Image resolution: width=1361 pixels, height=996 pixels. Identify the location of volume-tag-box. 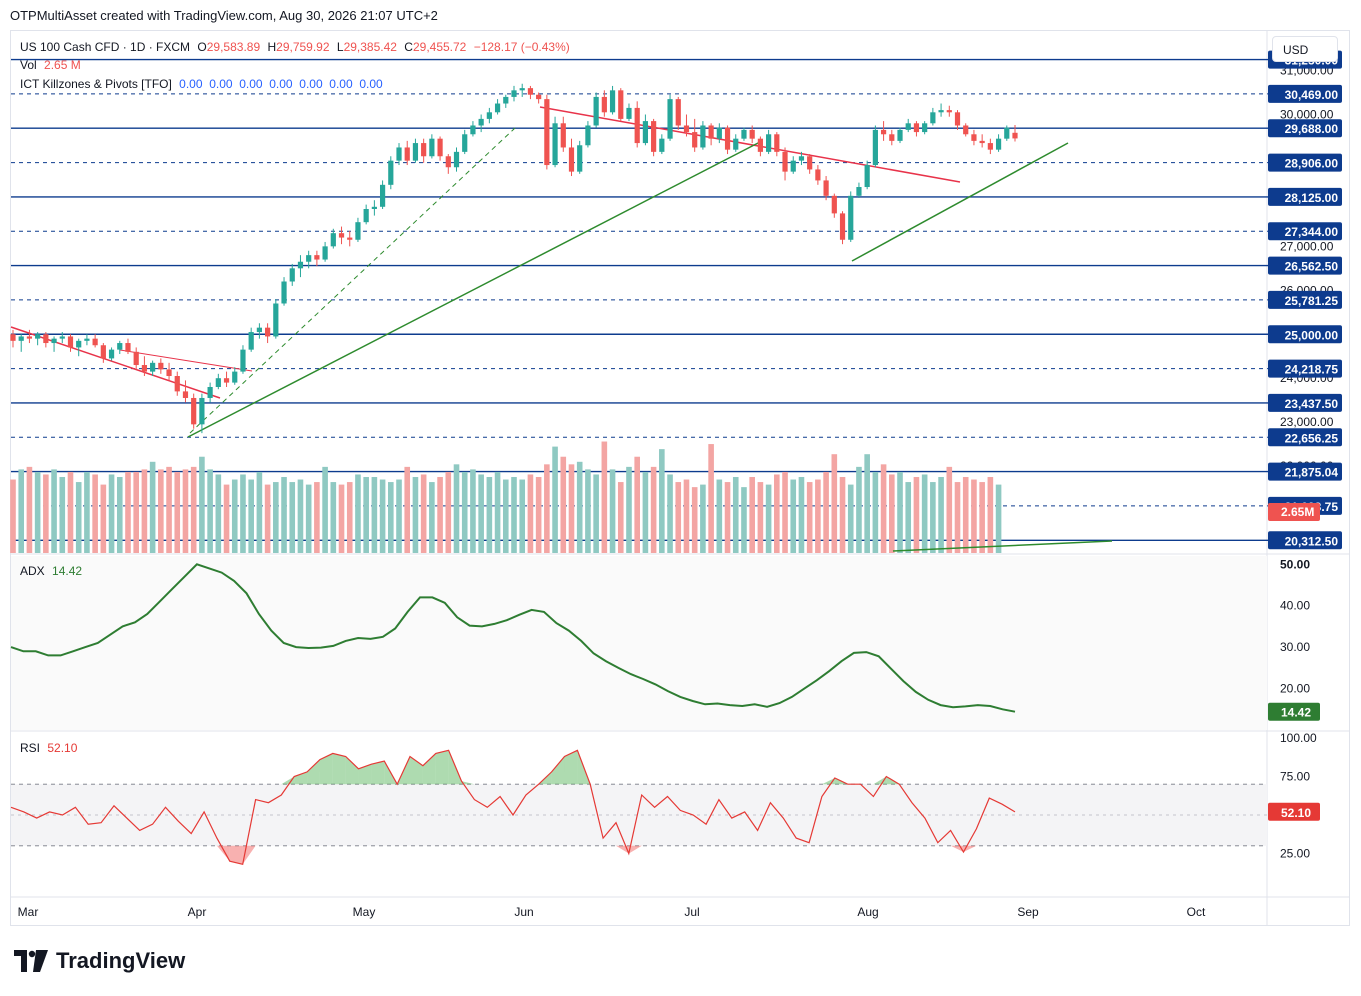
(1294, 512).